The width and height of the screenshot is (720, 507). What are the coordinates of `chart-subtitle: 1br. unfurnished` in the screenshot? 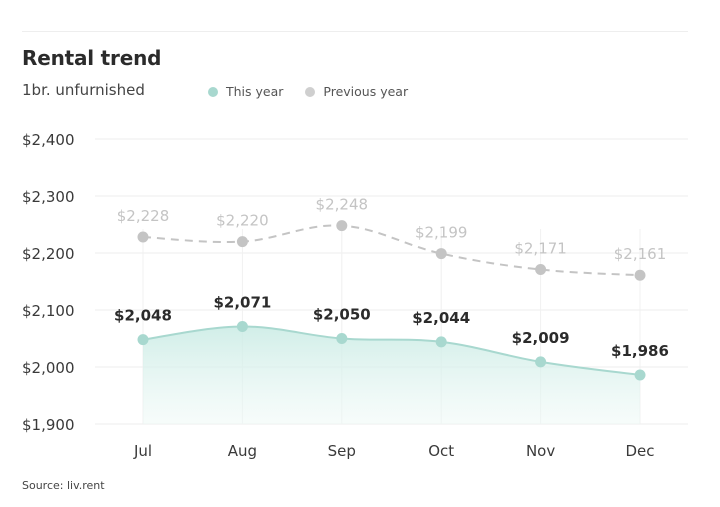 It's located at (83, 90).